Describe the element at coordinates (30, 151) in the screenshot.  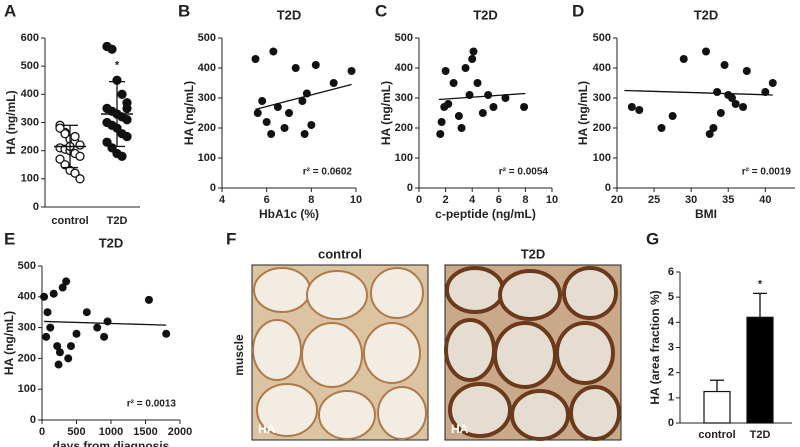
I see `y-tick-label: 200` at that location.